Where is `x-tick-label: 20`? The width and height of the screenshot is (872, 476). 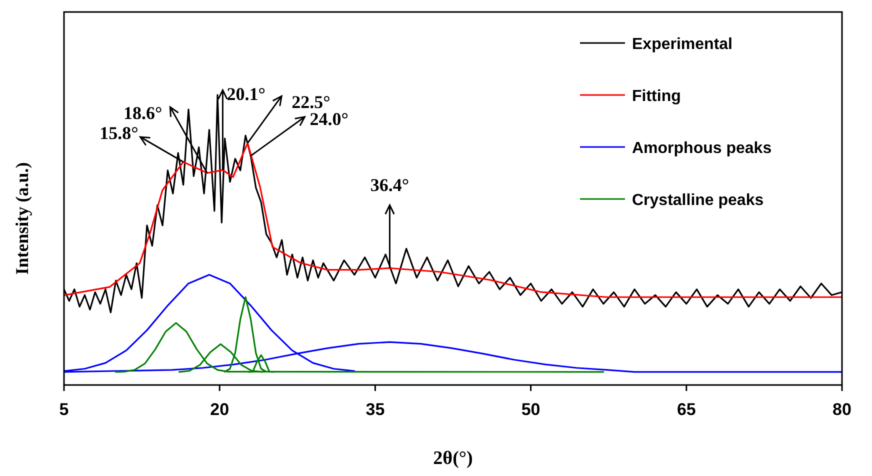
x-tick-label: 20 is located at coordinates (220, 409).